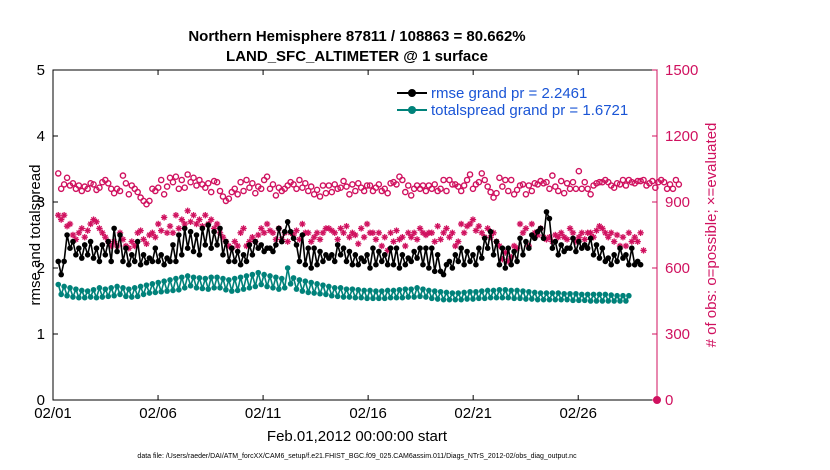 The height and width of the screenshot is (470, 830). What do you see at coordinates (158, 413) in the screenshot?
I see `x-tick-label: 02/06` at bounding box center [158, 413].